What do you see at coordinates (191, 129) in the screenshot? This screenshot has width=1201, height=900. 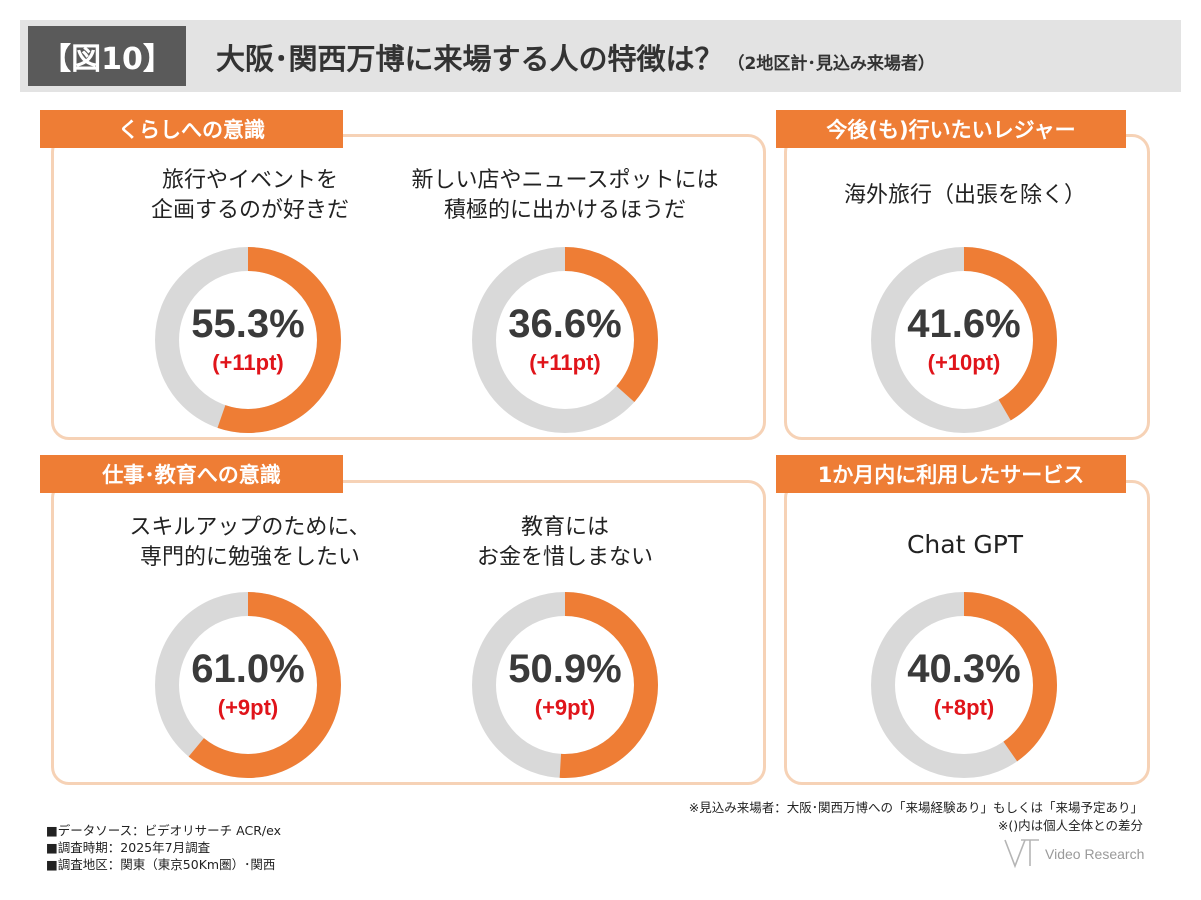 I see `section-tag-kurashi: くらしへの意識` at bounding box center [191, 129].